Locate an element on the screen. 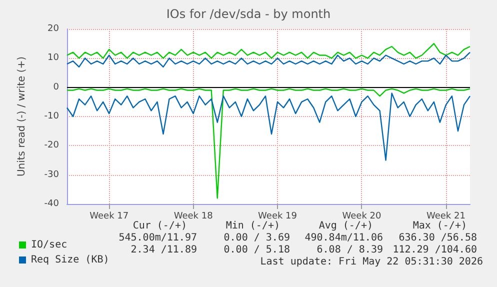 This screenshot has width=497, height=287. text: 545.00m/11.97 is located at coordinates (157, 238).